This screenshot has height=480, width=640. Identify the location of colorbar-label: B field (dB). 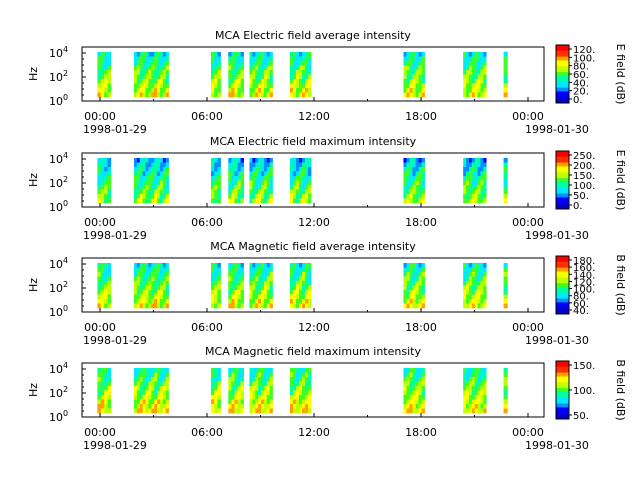
(620, 389).